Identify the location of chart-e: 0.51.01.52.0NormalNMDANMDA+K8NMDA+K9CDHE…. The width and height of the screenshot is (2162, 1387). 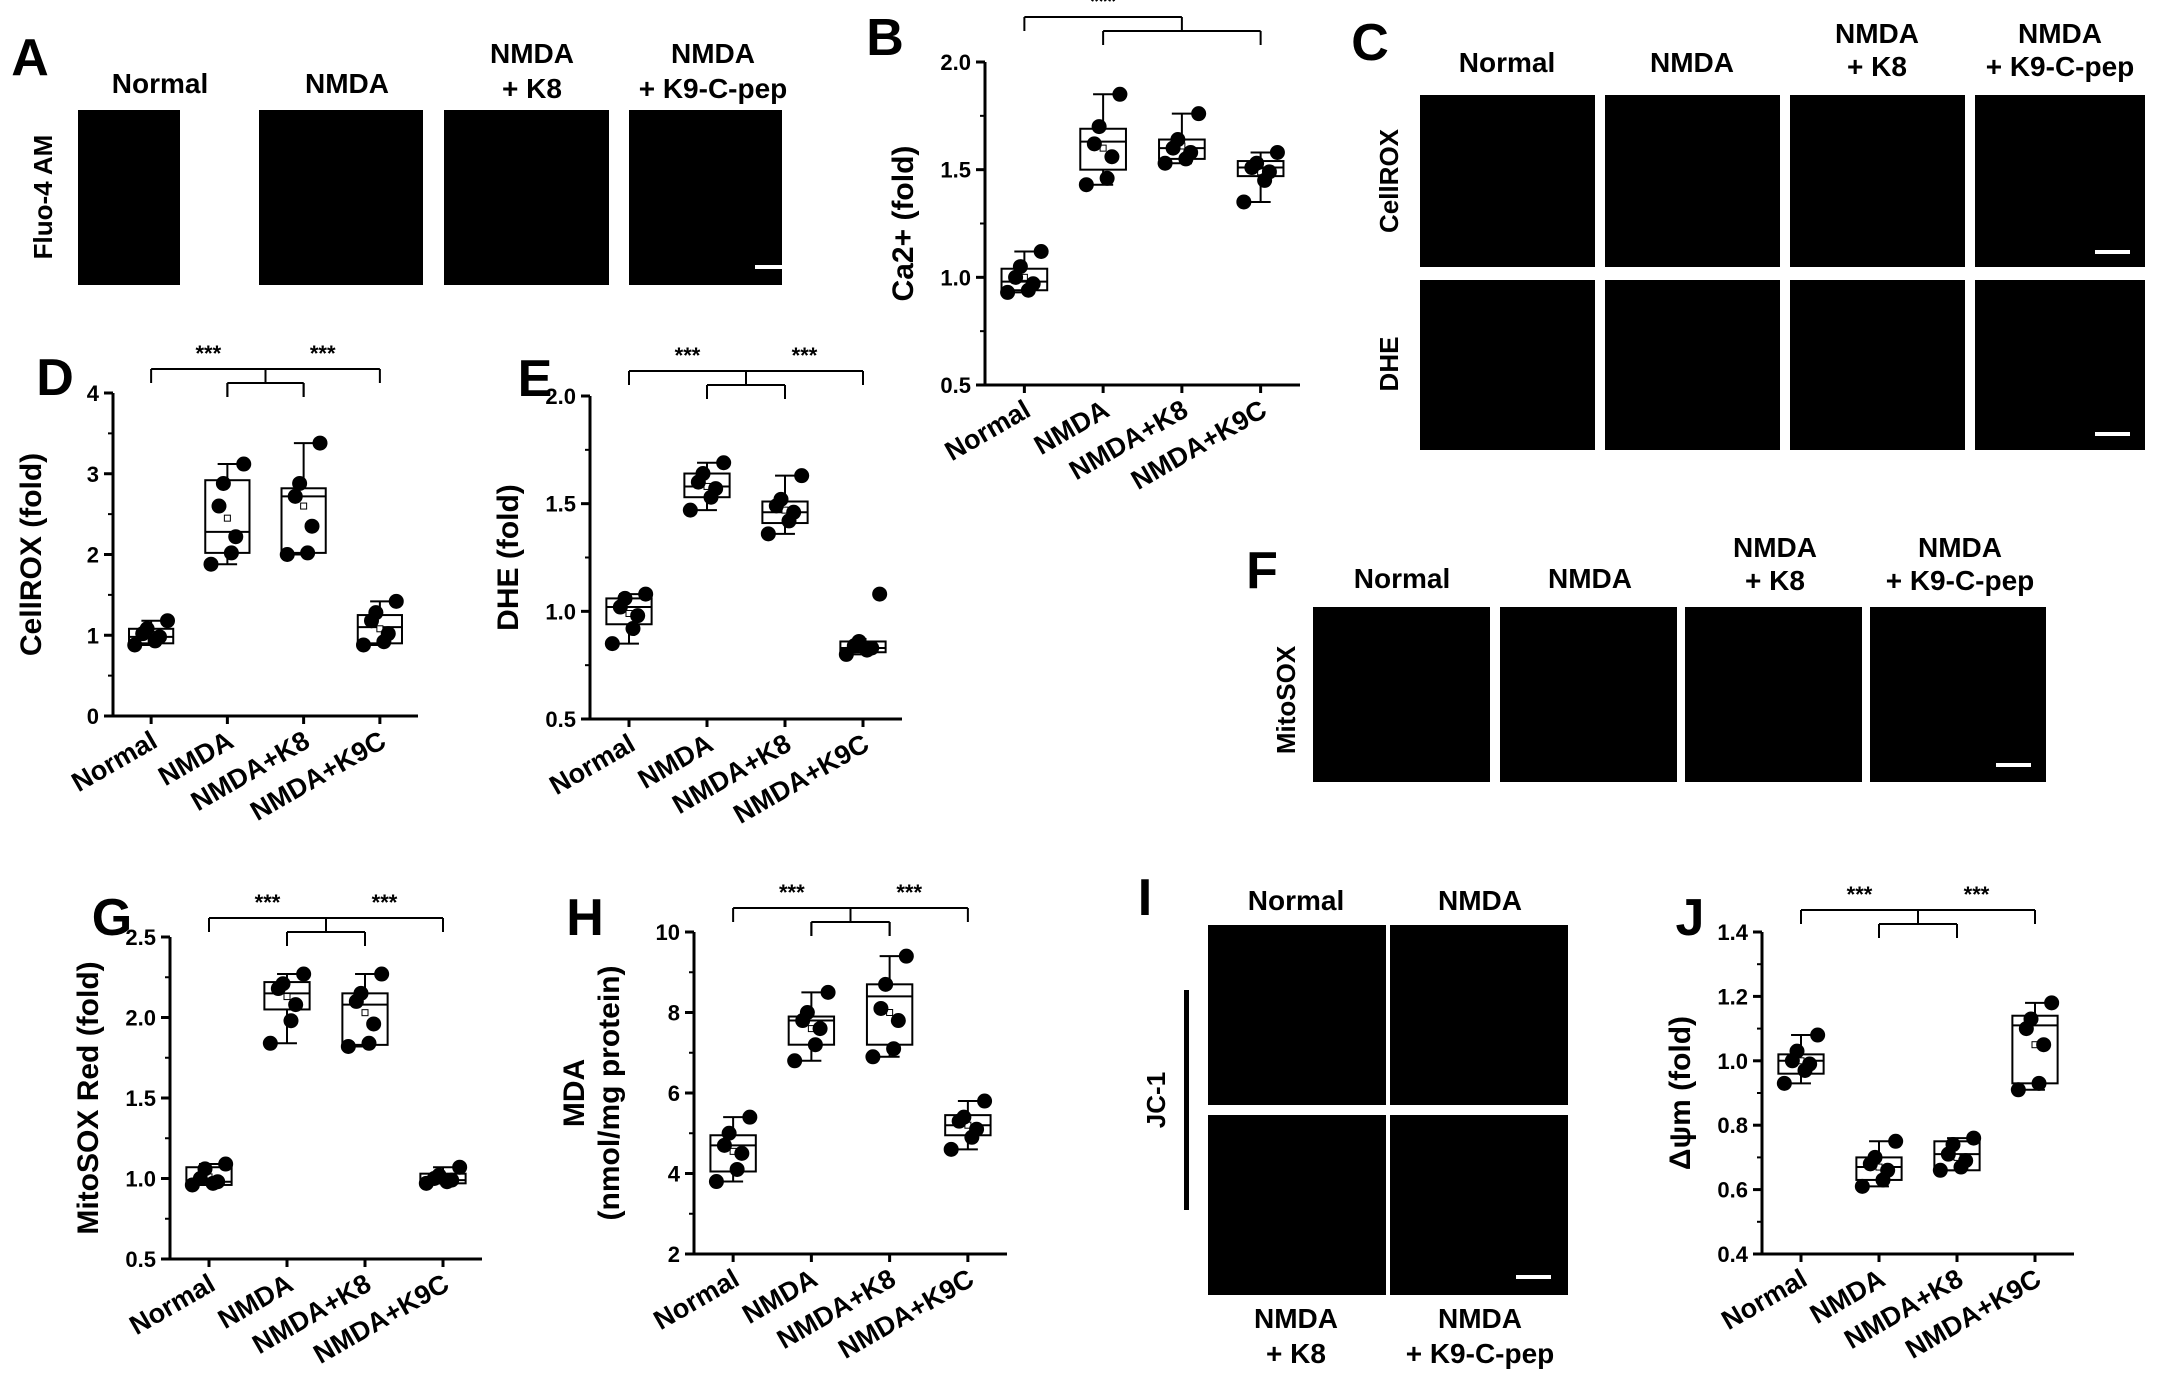
(697, 586).